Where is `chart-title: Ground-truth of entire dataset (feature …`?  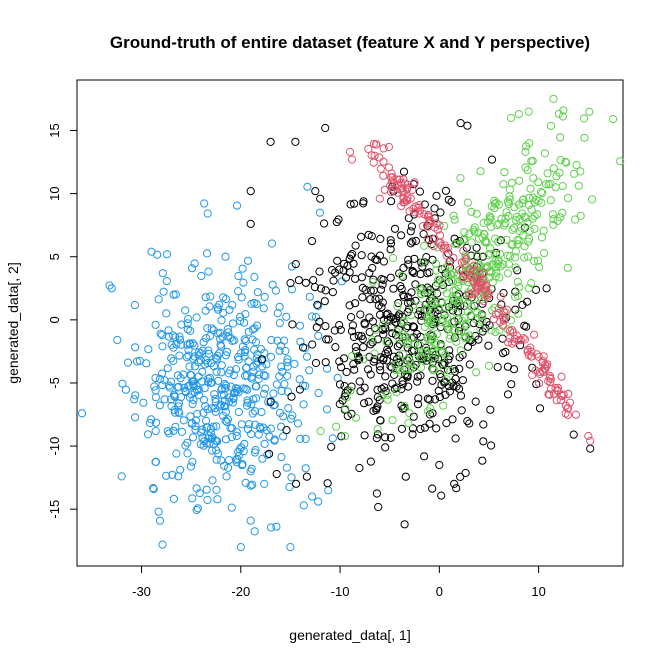 chart-title: Ground-truth of entire dataset (feature … is located at coordinates (350, 42).